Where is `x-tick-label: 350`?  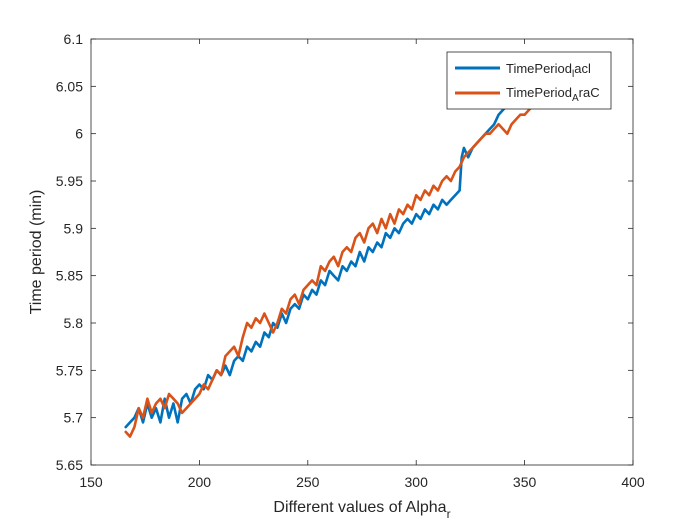
x-tick-label: 350 is located at coordinates (525, 482).